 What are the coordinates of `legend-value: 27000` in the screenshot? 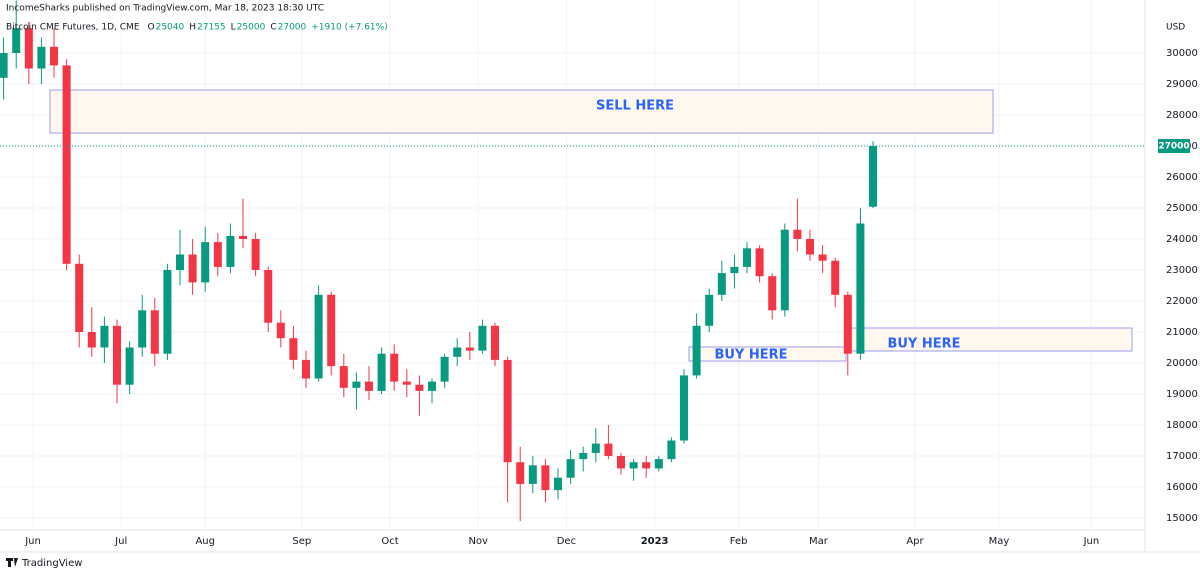 It's located at (292, 28).